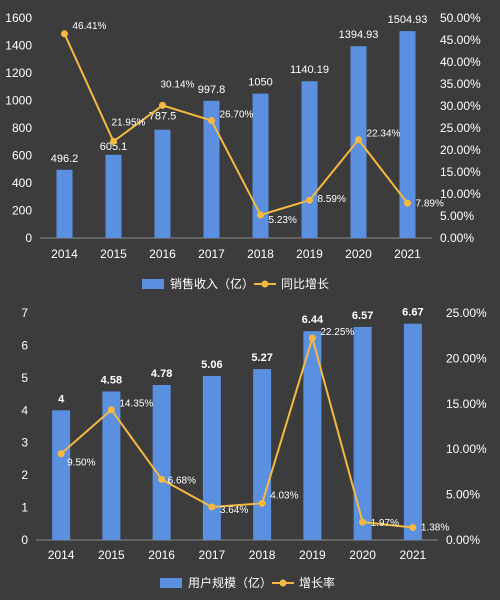  What do you see at coordinates (466, 449) in the screenshot?
I see `right-axis-tick-label: 10.00%` at bounding box center [466, 449].